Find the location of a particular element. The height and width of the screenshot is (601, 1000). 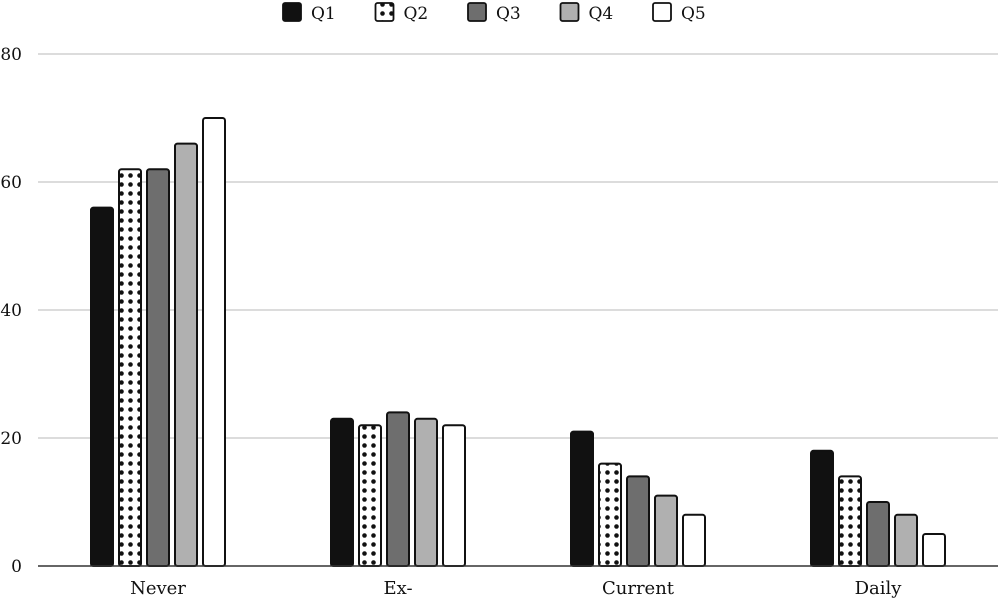

y-tick-label: 20 is located at coordinates (11, 439).